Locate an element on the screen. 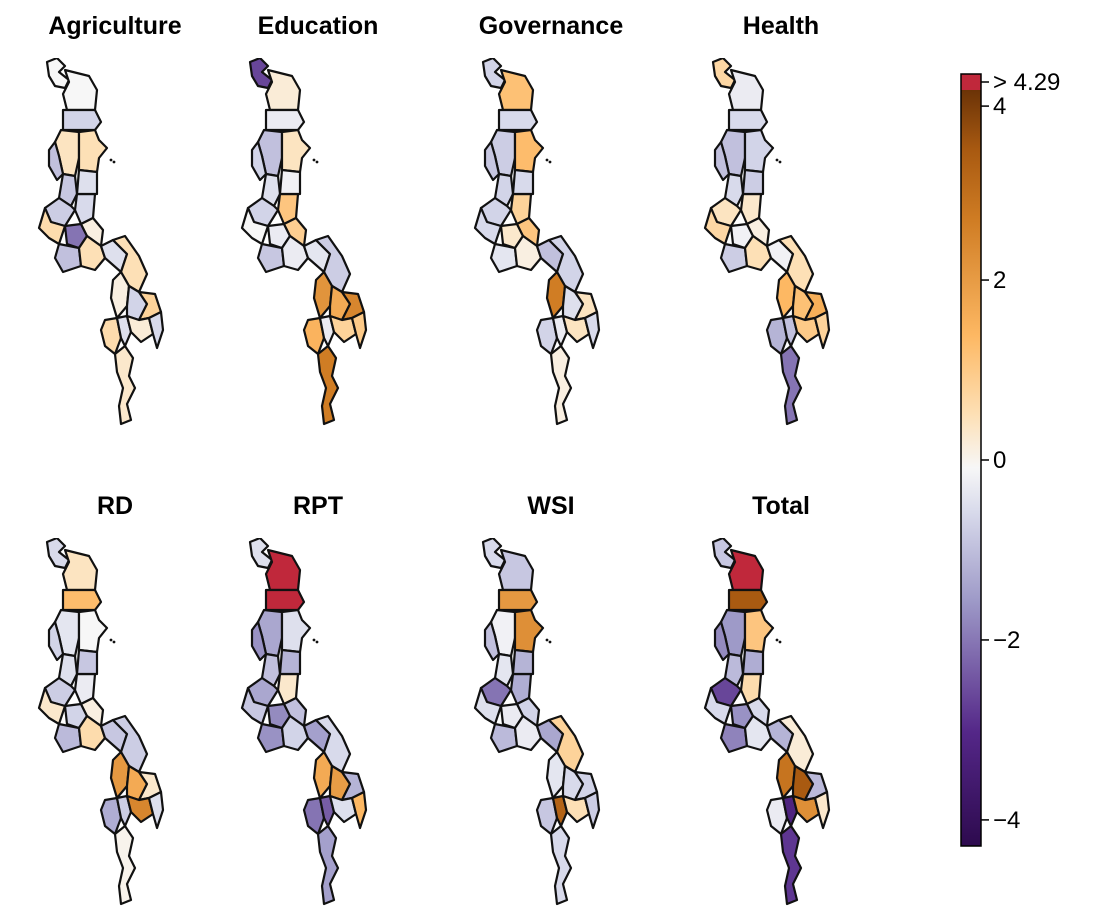  panel-title: Agriculture is located at coordinates (115, 26).